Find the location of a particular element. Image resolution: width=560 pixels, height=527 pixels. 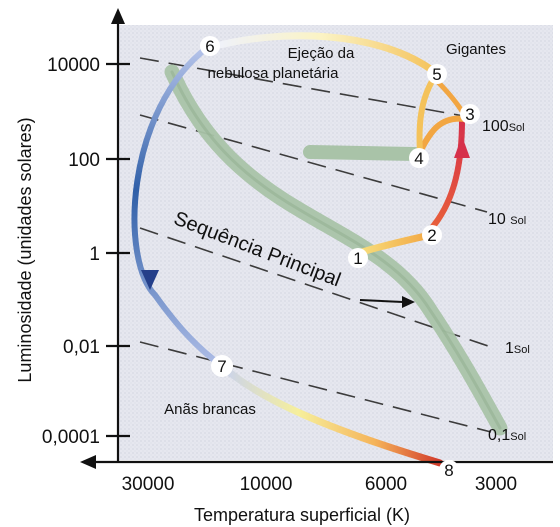

main-sequence-pointer-head is located at coordinates (408, 302).